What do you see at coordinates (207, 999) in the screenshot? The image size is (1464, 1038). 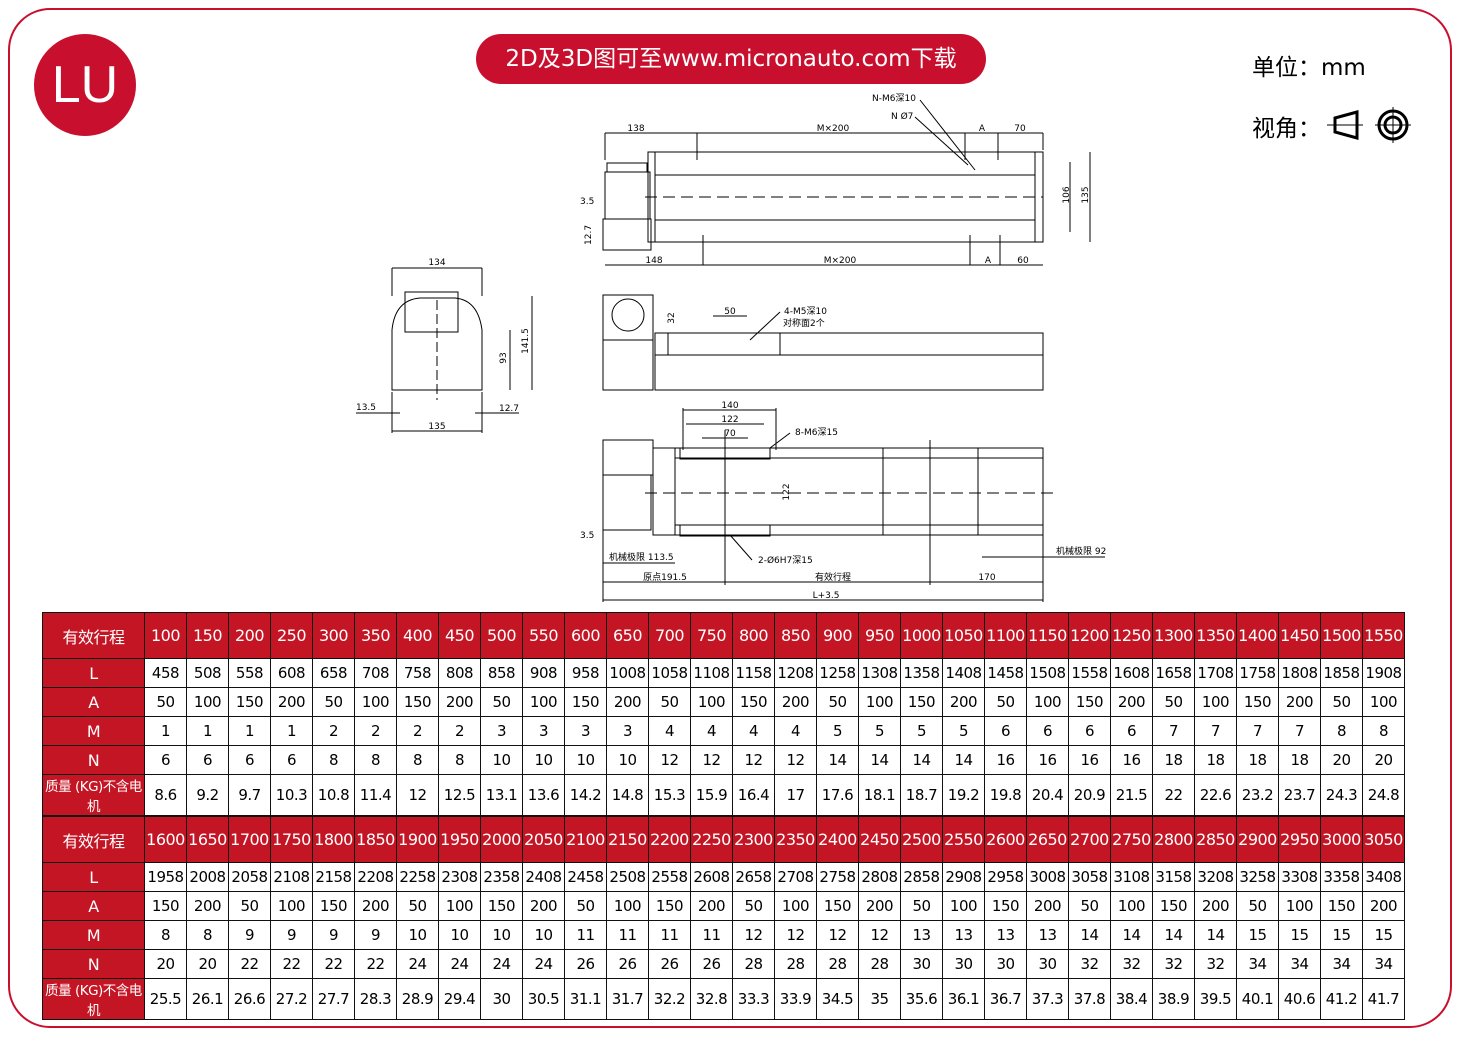 I see `table-cell: 26.1` at bounding box center [207, 999].